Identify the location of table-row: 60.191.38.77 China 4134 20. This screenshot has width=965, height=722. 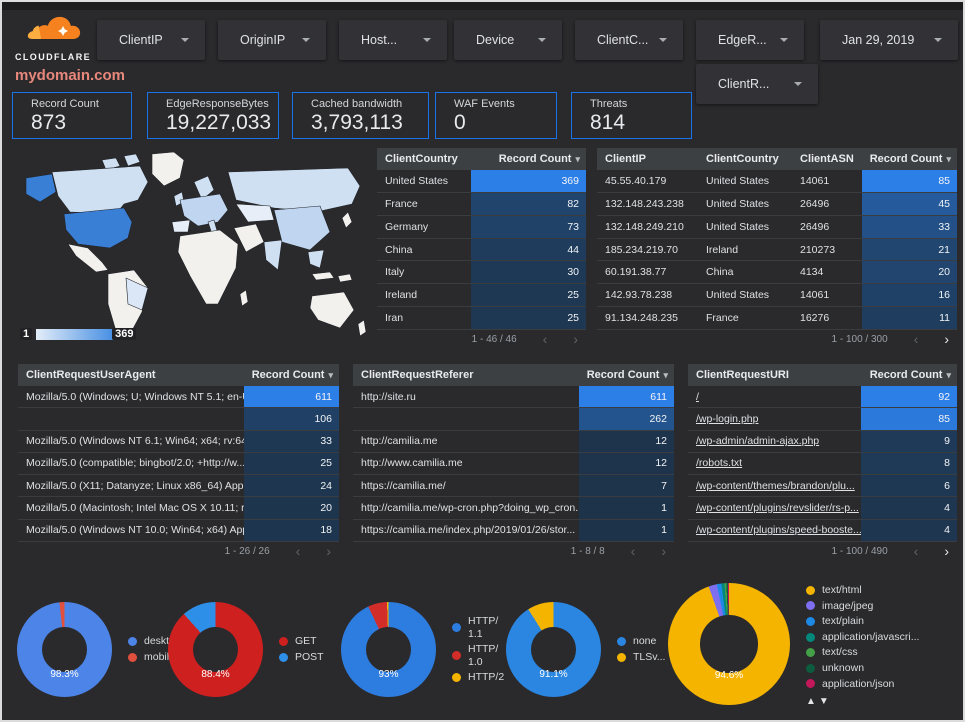
(777, 273).